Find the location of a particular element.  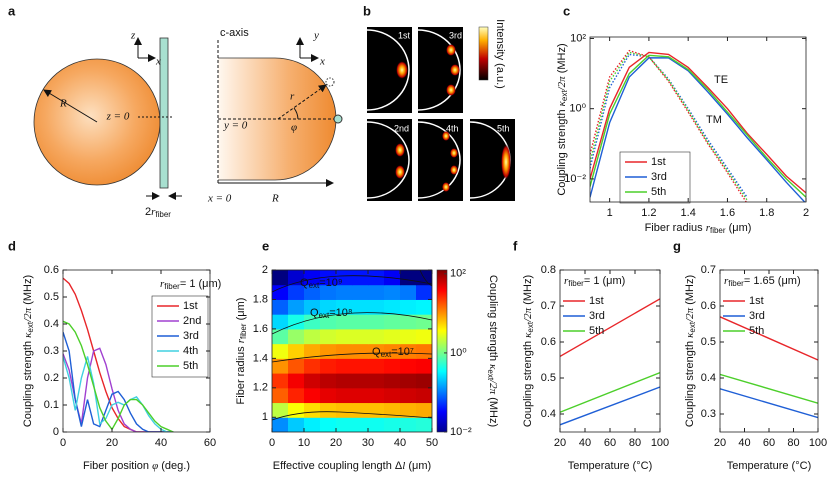

y-tick-label: 1 is located at coordinates (265, 417).